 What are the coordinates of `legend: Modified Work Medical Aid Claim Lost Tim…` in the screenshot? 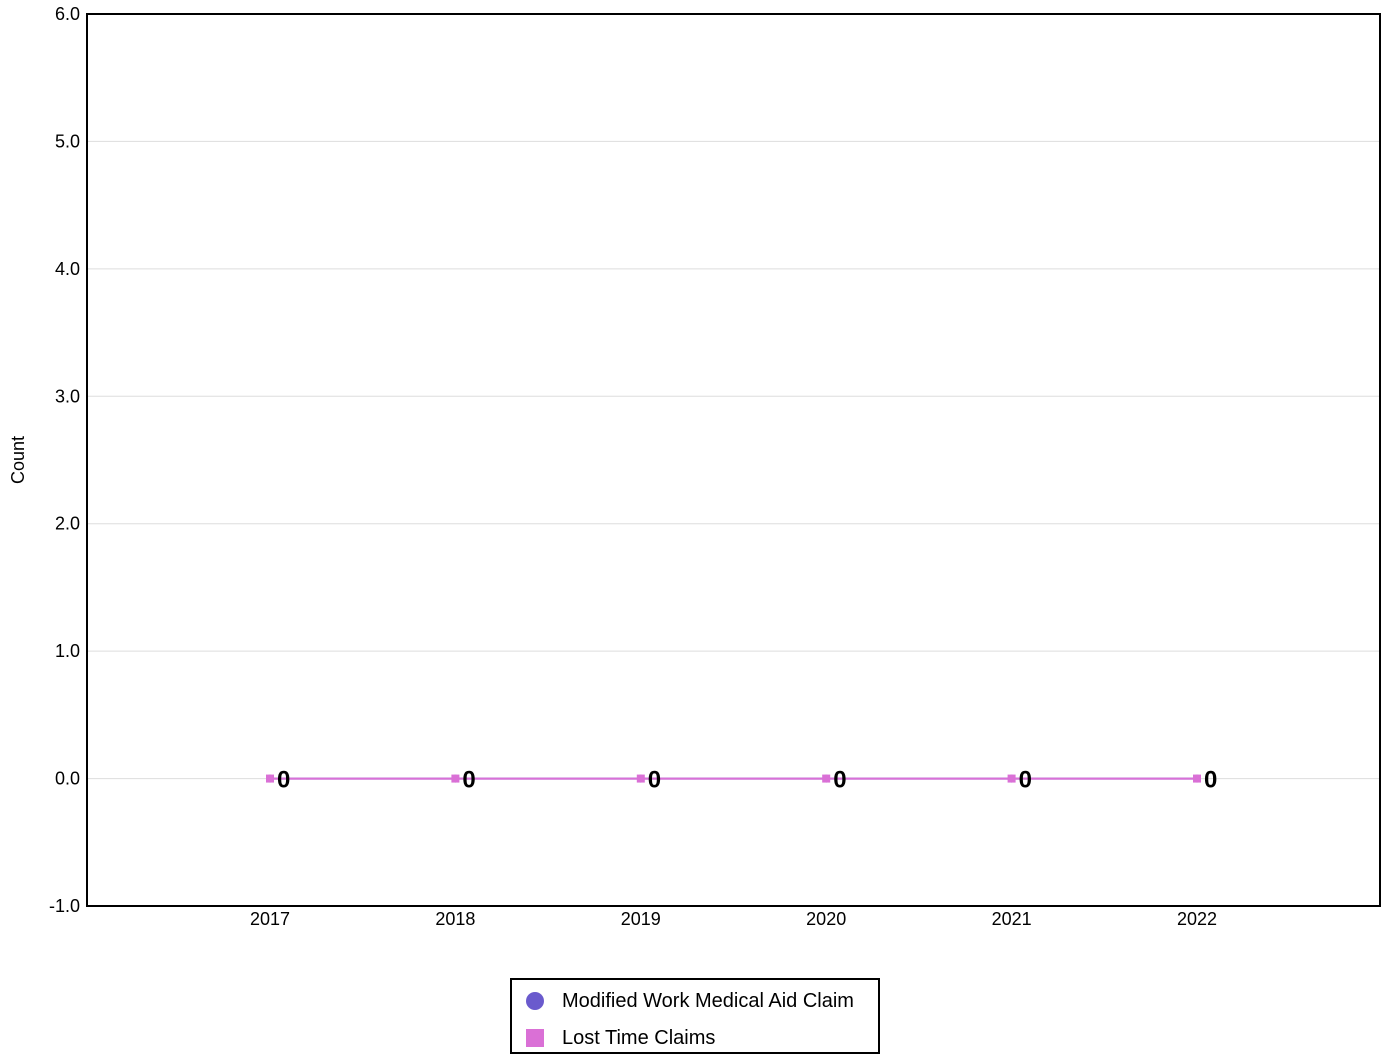 It's located at (695, 1016).